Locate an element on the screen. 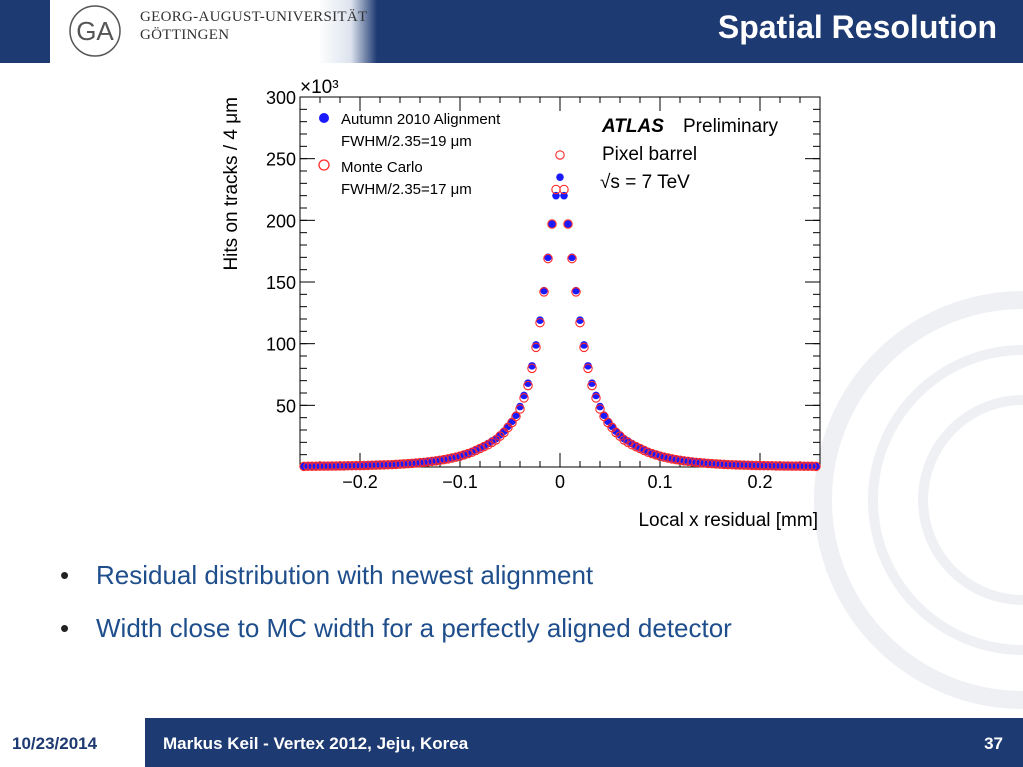  legend-label-mc: Monte Carlo is located at coordinates (382, 167).